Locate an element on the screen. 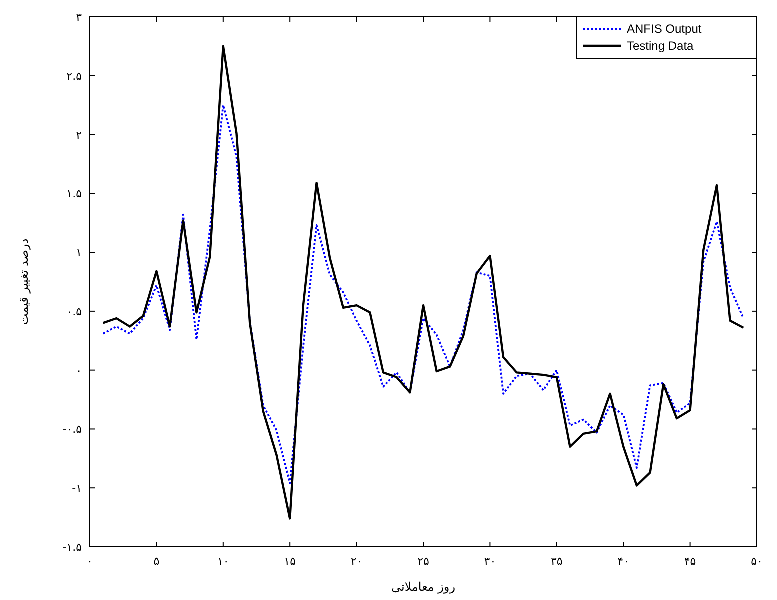 Image resolution: width=777 pixels, height=600 pixels. y-tick-label: ۱.۵ is located at coordinates (74, 194).